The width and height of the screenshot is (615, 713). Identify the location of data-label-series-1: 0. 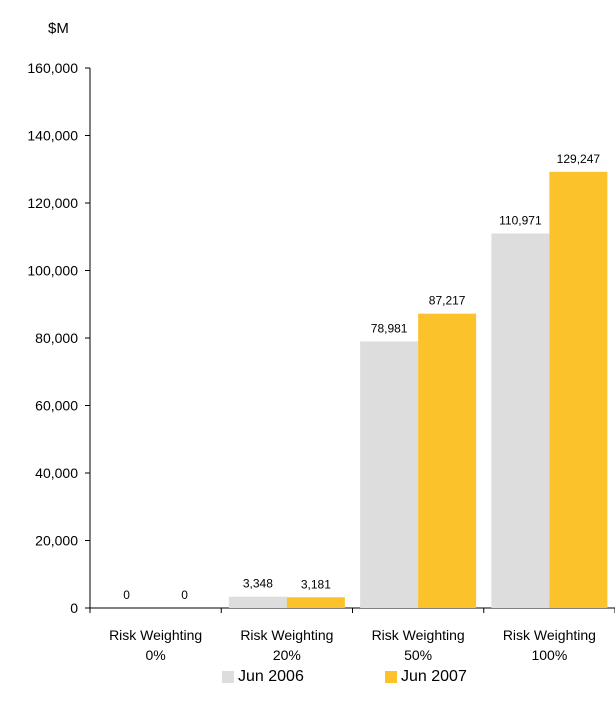
(126, 595).